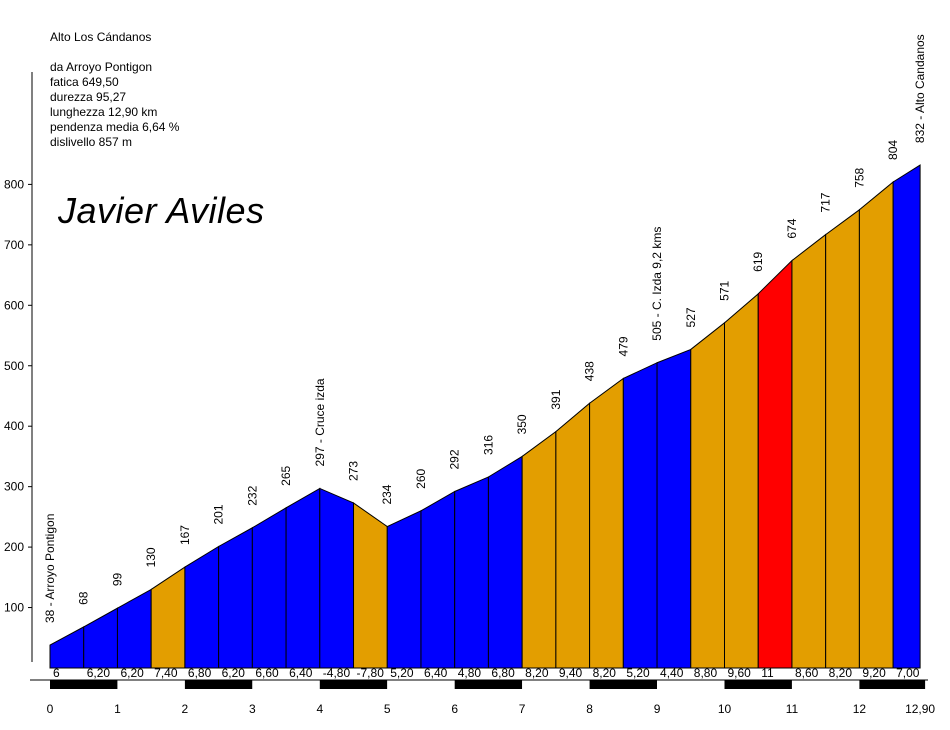 The width and height of the screenshot is (950, 730). What do you see at coordinates (725, 709) in the screenshot?
I see `x-tick-label: 10` at bounding box center [725, 709].